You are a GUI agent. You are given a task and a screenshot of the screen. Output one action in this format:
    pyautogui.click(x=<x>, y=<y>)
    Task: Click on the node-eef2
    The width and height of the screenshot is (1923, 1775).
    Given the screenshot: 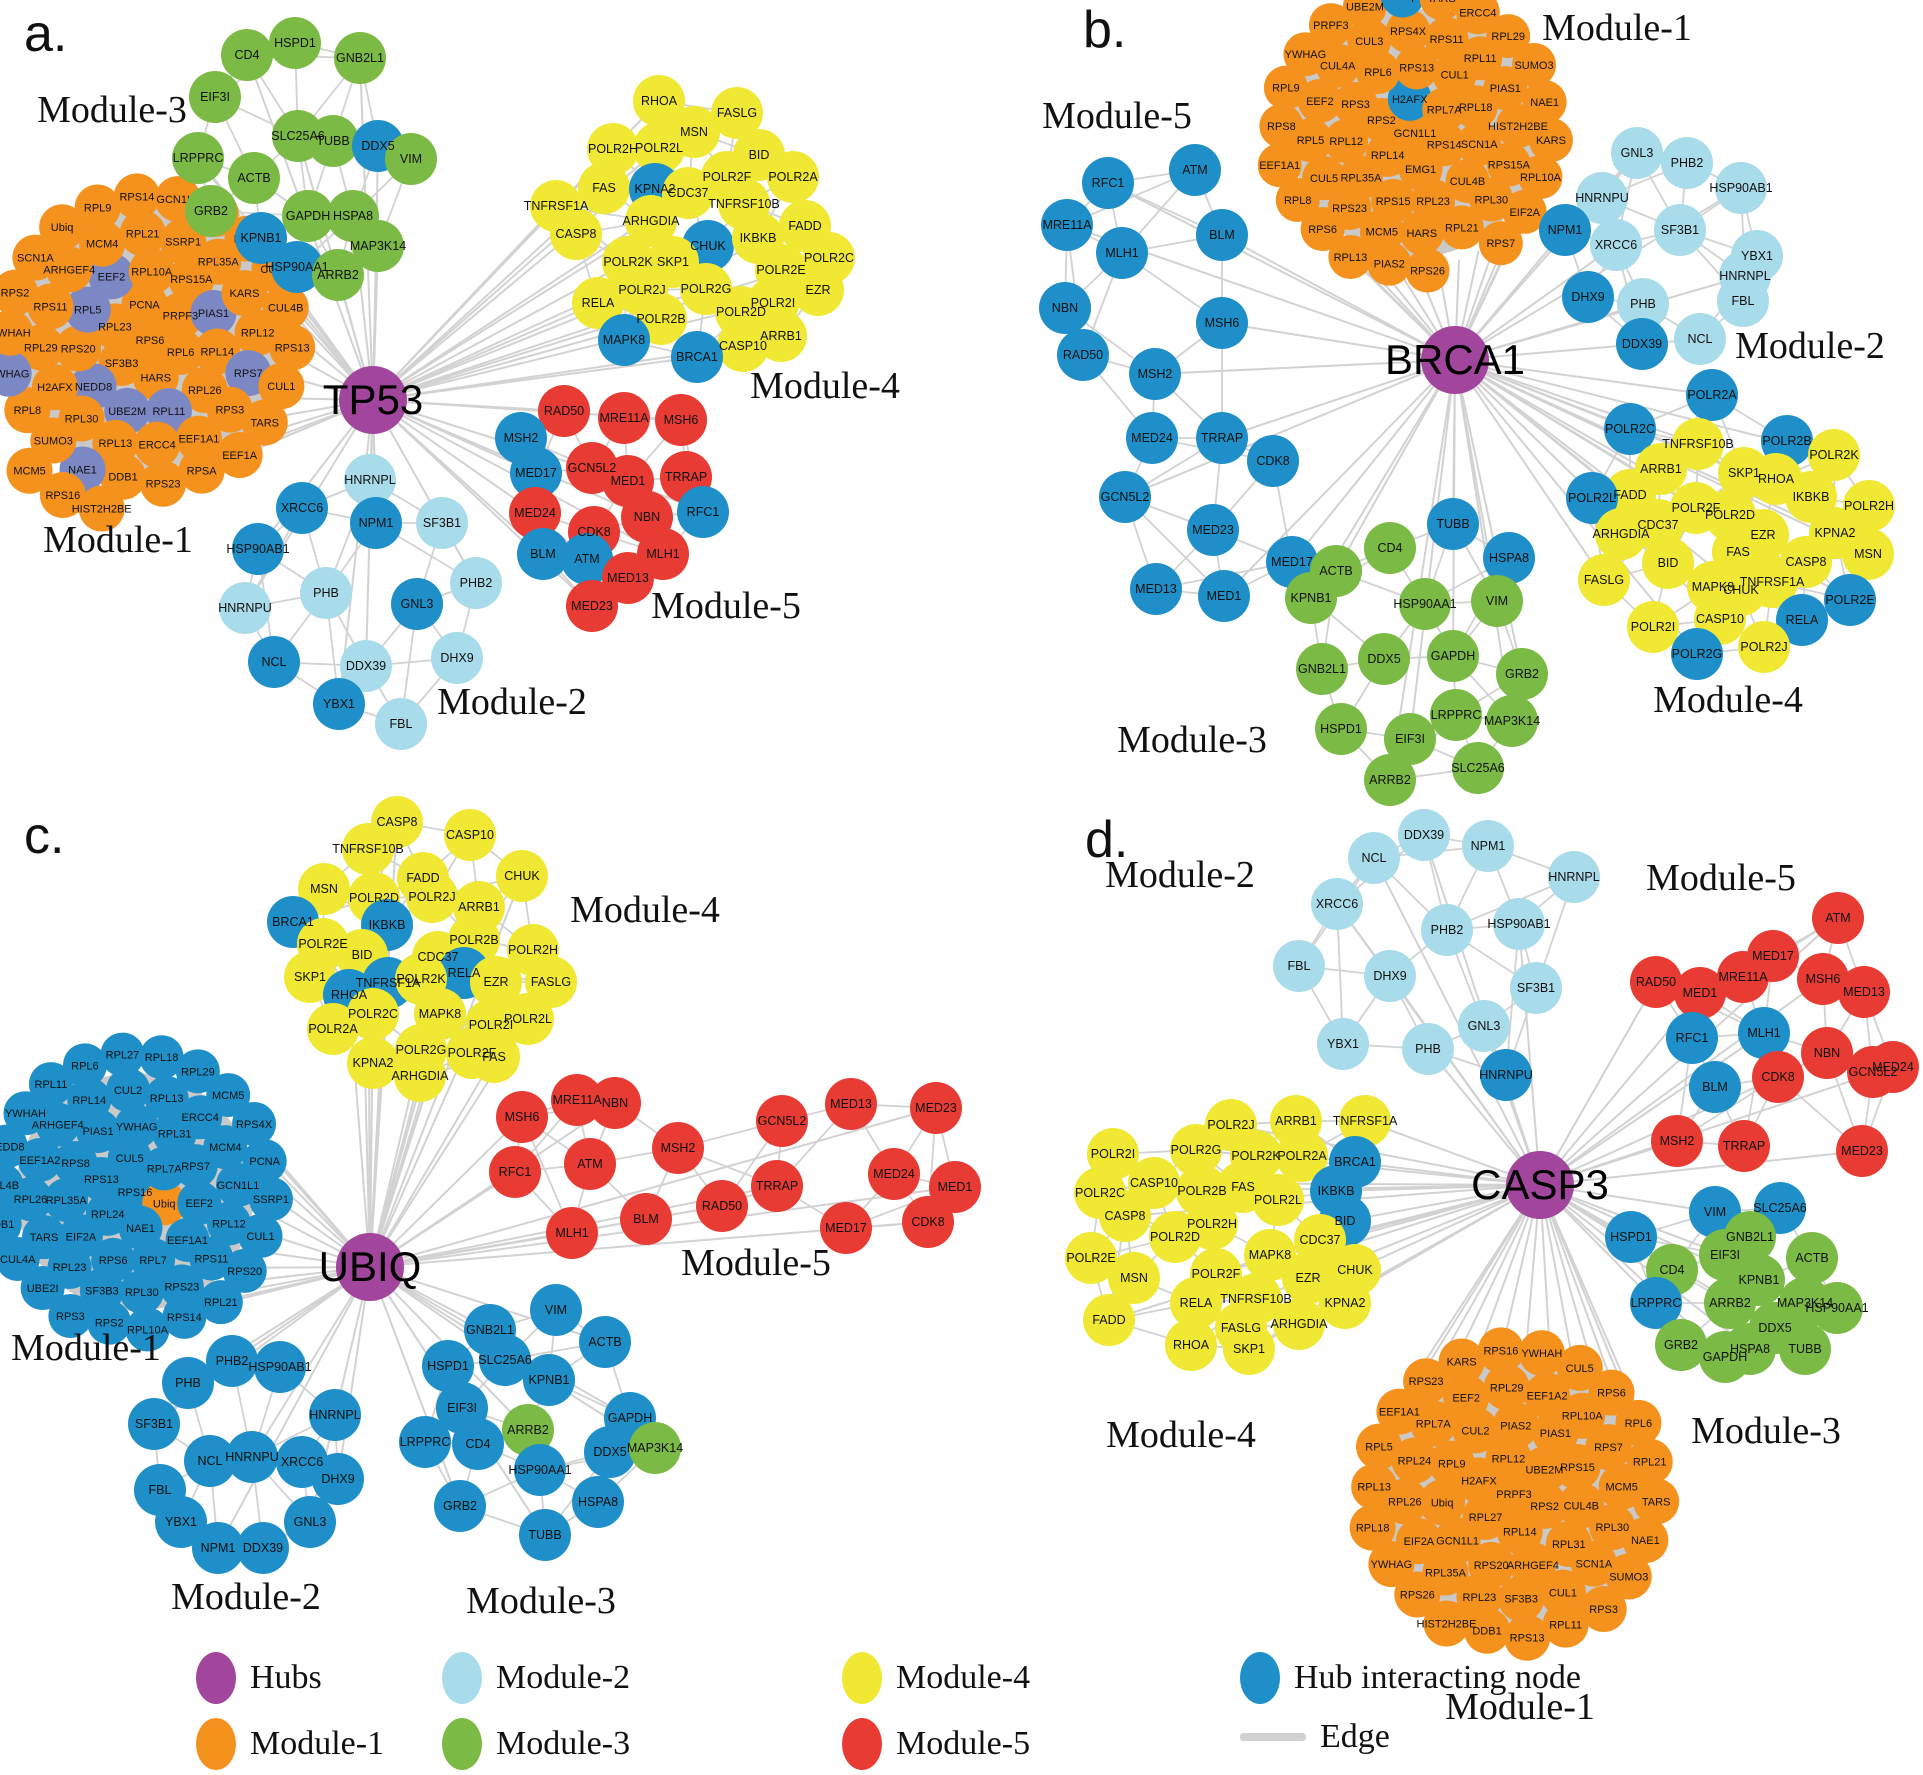 What is the action you would take?
    pyautogui.click(x=1319, y=100)
    